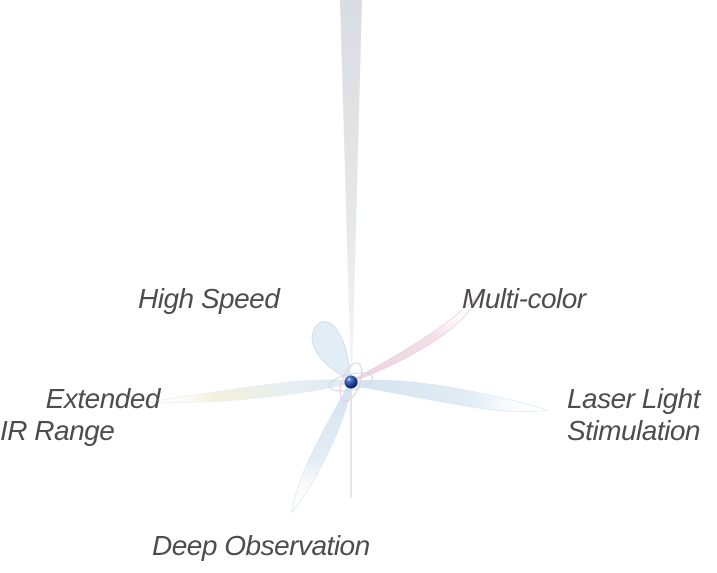  I want to click on label-extended-ir-line1: Extended, so click(103, 398).